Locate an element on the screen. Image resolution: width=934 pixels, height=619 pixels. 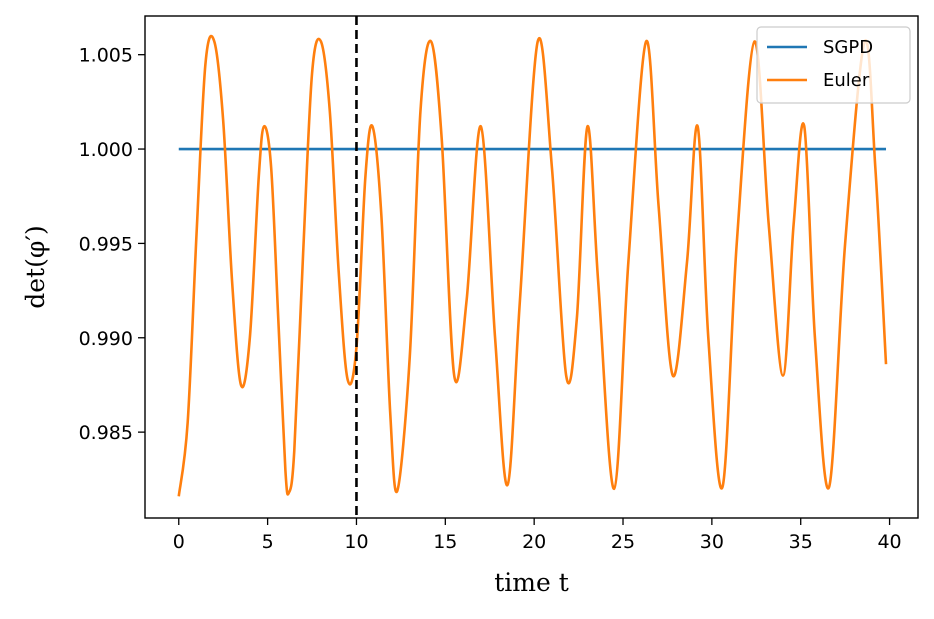
x-axis-label: time t is located at coordinates (531, 582).